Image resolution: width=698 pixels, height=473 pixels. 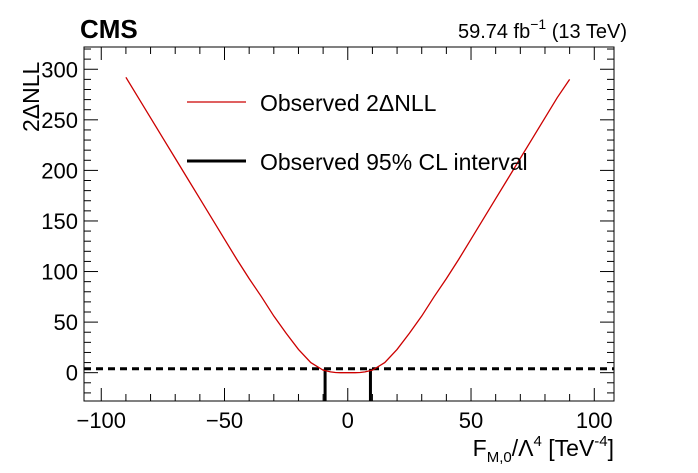 I want to click on y-tick-label: 50, so click(x=66, y=322).